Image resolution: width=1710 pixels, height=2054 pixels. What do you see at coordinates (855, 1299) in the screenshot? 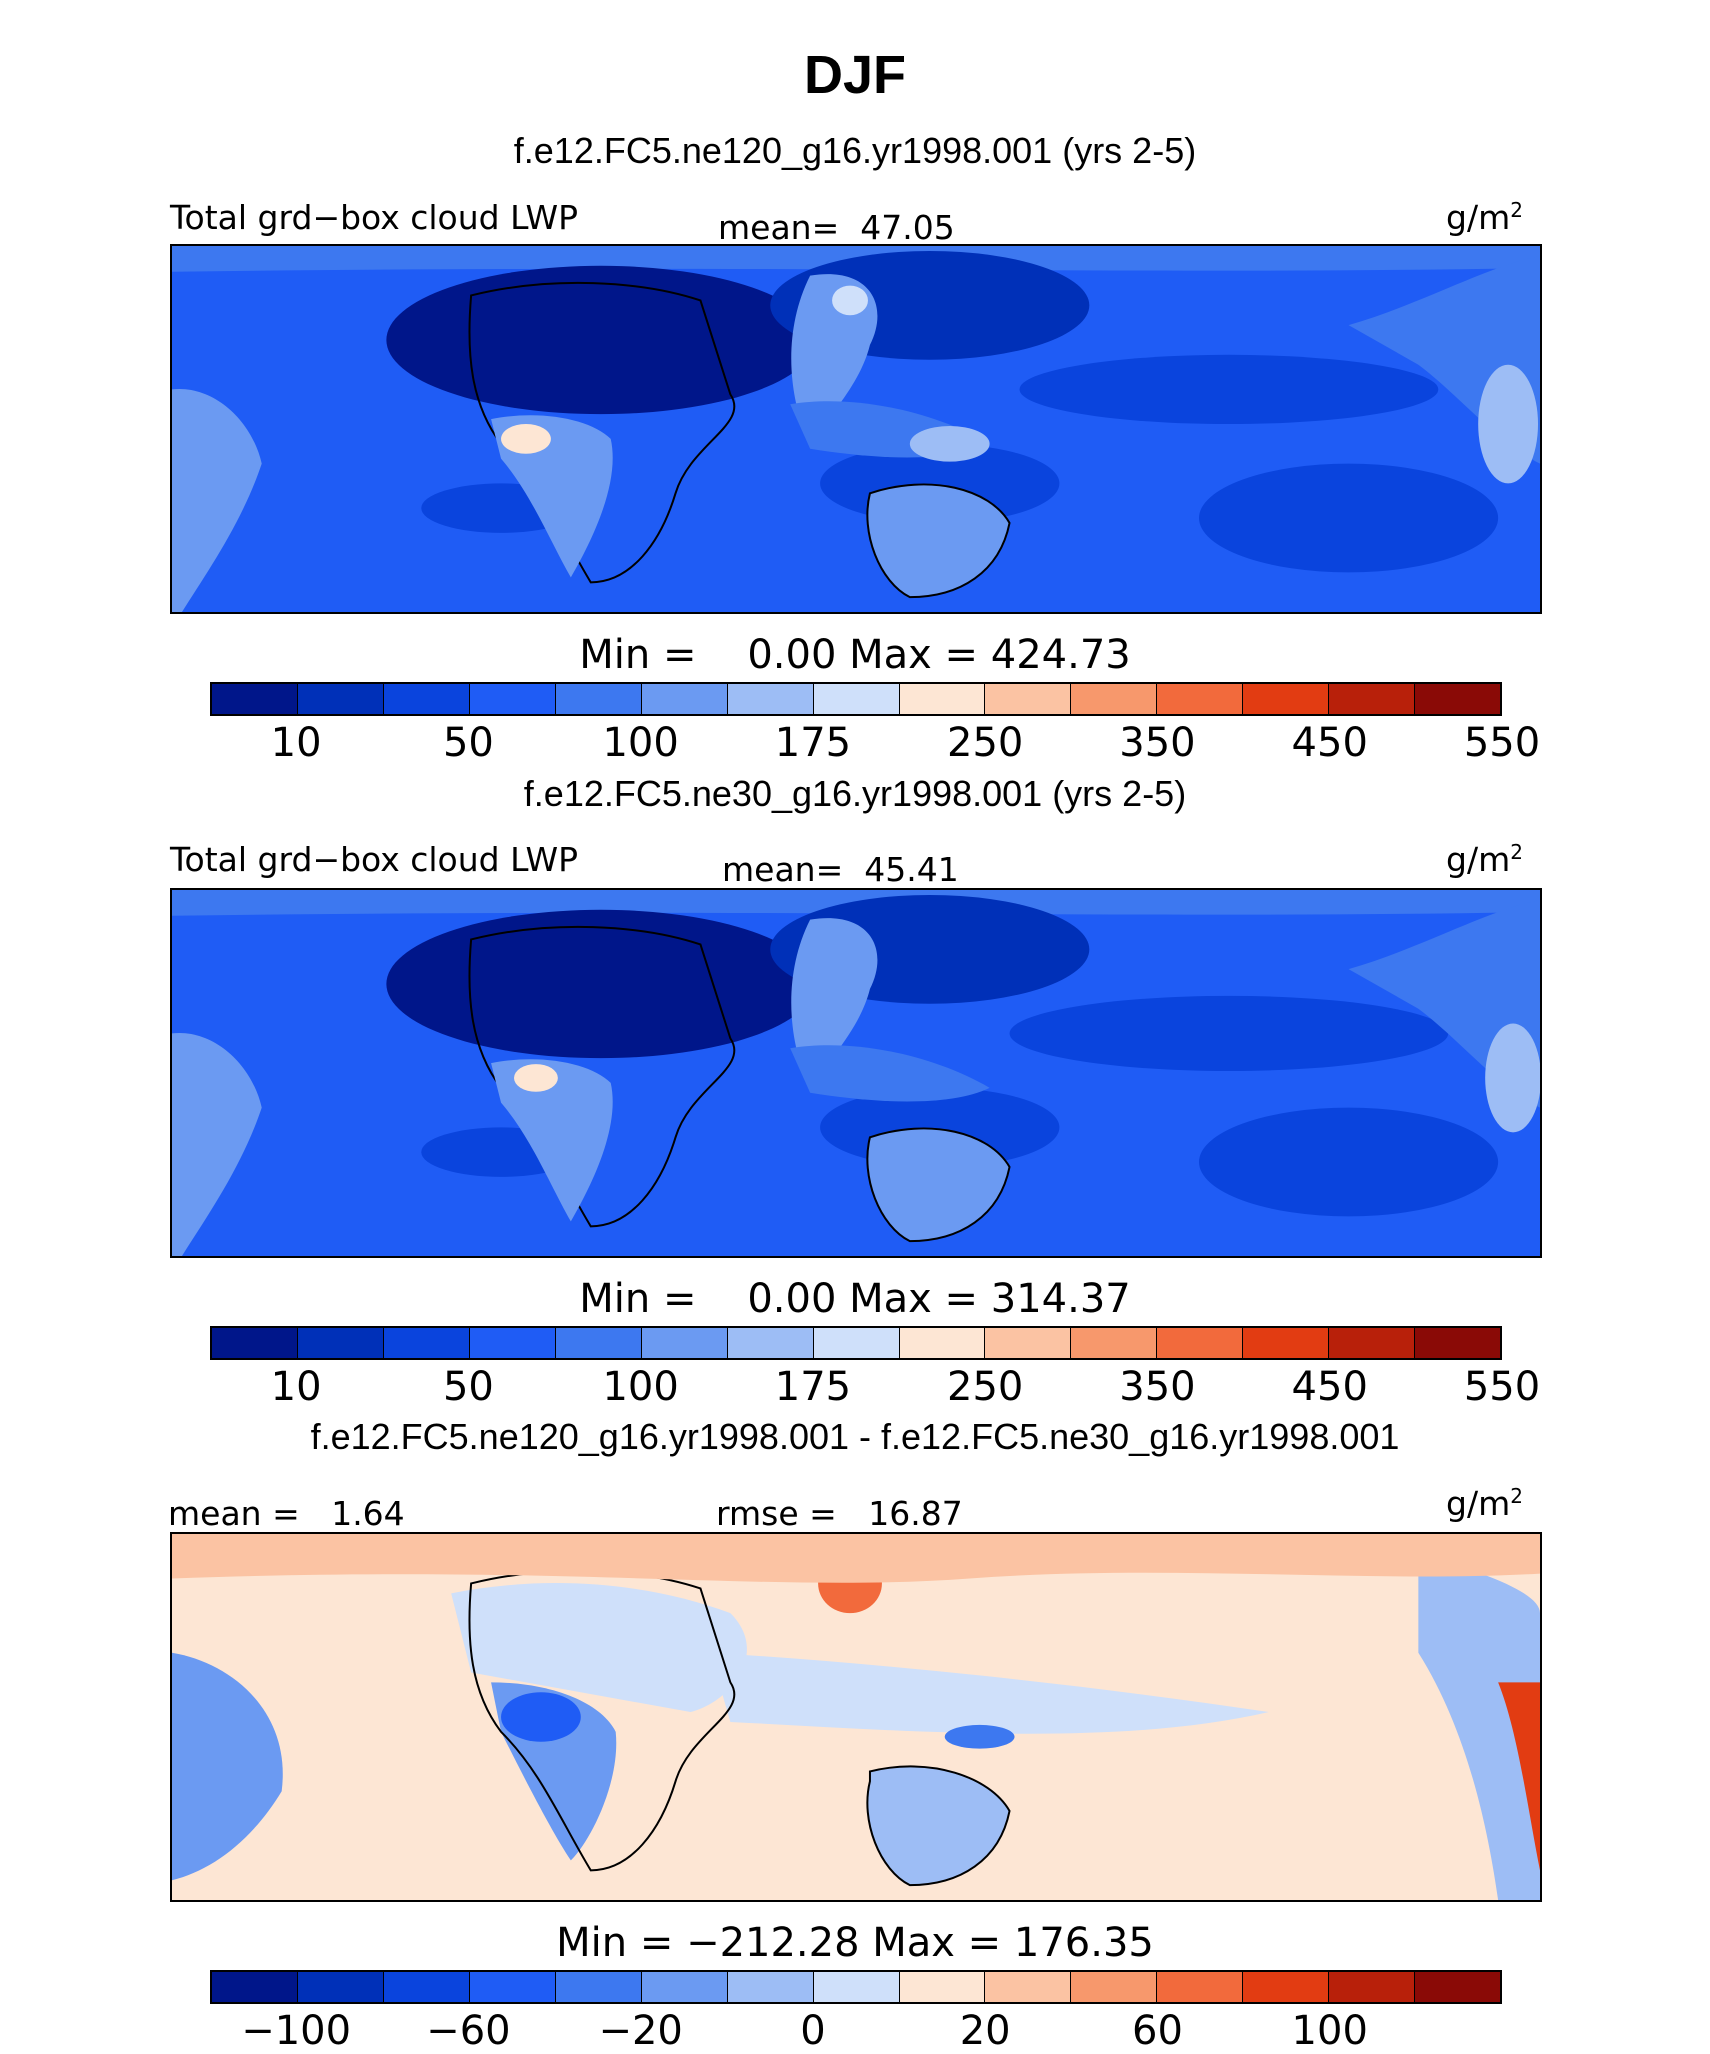
I see `panel2-minmax: Min = 0.00 Max = 314.37` at bounding box center [855, 1299].